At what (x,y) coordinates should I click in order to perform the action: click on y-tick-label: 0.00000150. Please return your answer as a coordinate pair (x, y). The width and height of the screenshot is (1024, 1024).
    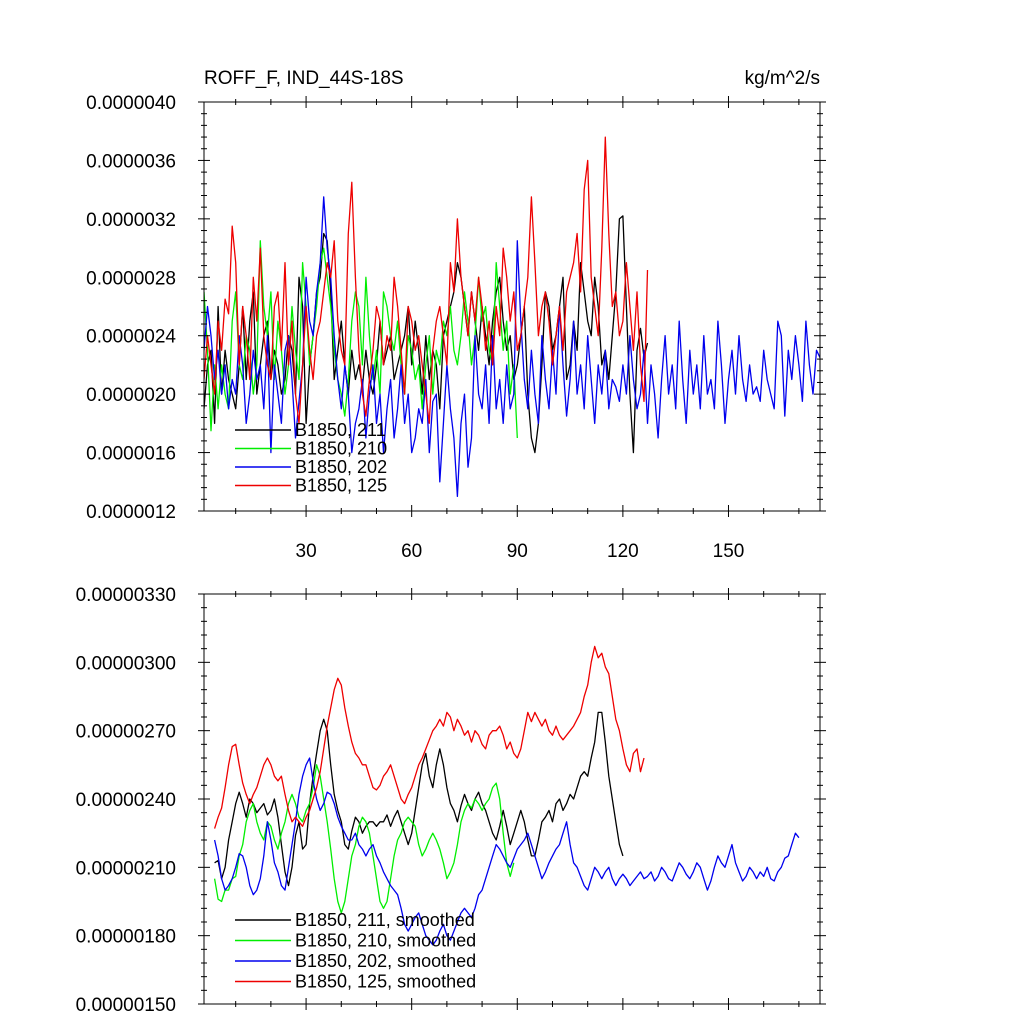
    Looking at the image, I should click on (126, 1005).